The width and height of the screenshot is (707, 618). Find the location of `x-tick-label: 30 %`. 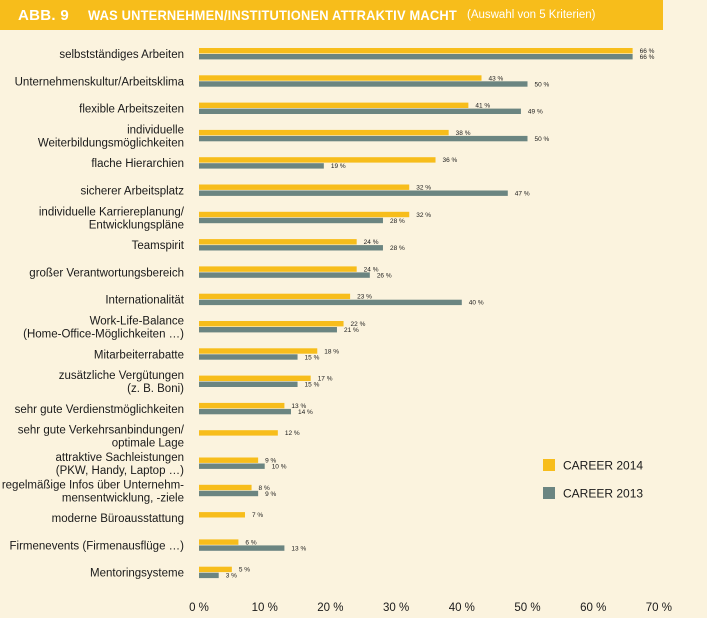

x-tick-label: 30 % is located at coordinates (396, 608).